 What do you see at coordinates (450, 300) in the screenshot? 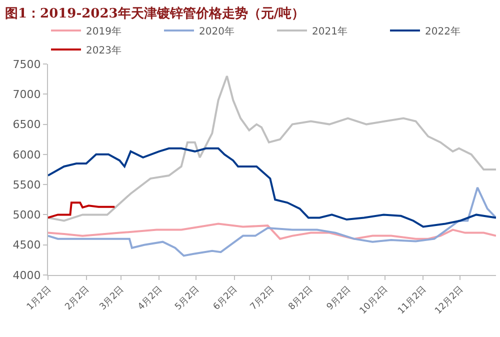
I see `x-tick-label: 12月2日` at bounding box center [450, 300].